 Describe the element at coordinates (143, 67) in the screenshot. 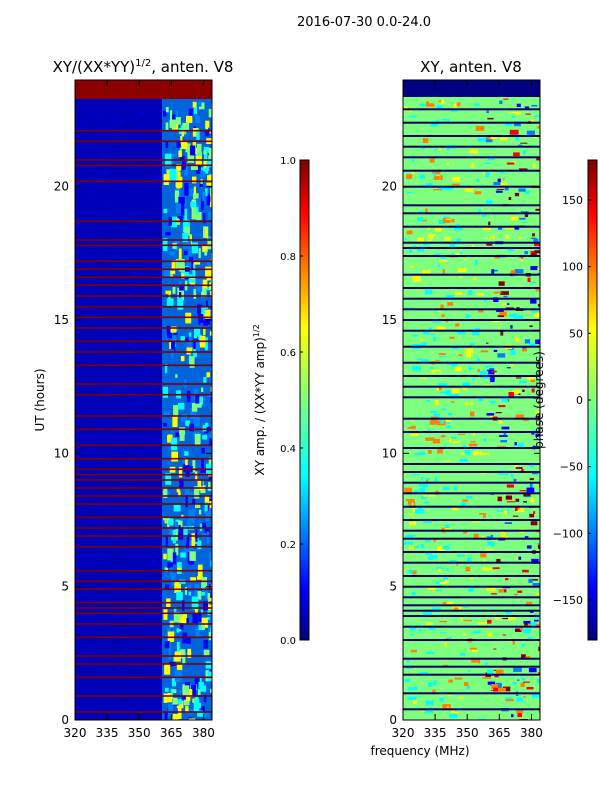

I see `left-panel-title: XY/(XX*YY)1/2, anten. V8` at that location.